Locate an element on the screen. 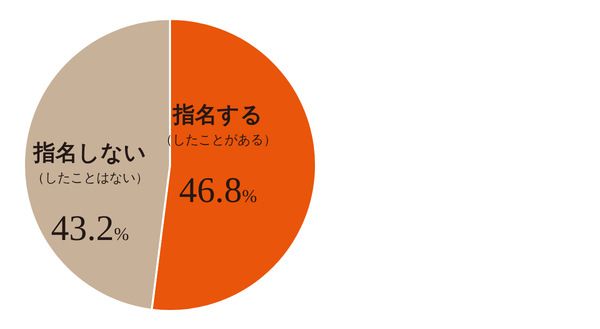 This screenshot has height=329, width=600. data-label: 43.2% is located at coordinates (90, 228).